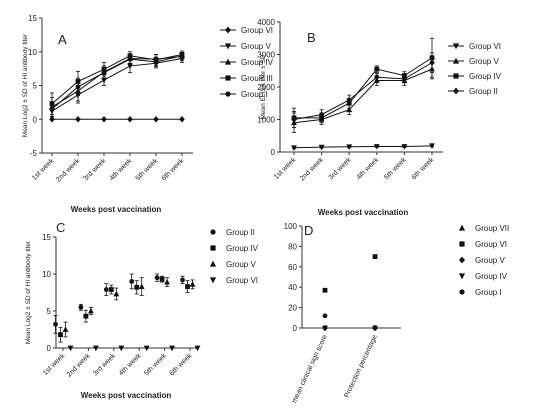 The width and height of the screenshot is (533, 418). Describe the element at coordinates (79, 365) in the screenshot. I see `panel-c-x-tick-label: 2nd week` at that location.